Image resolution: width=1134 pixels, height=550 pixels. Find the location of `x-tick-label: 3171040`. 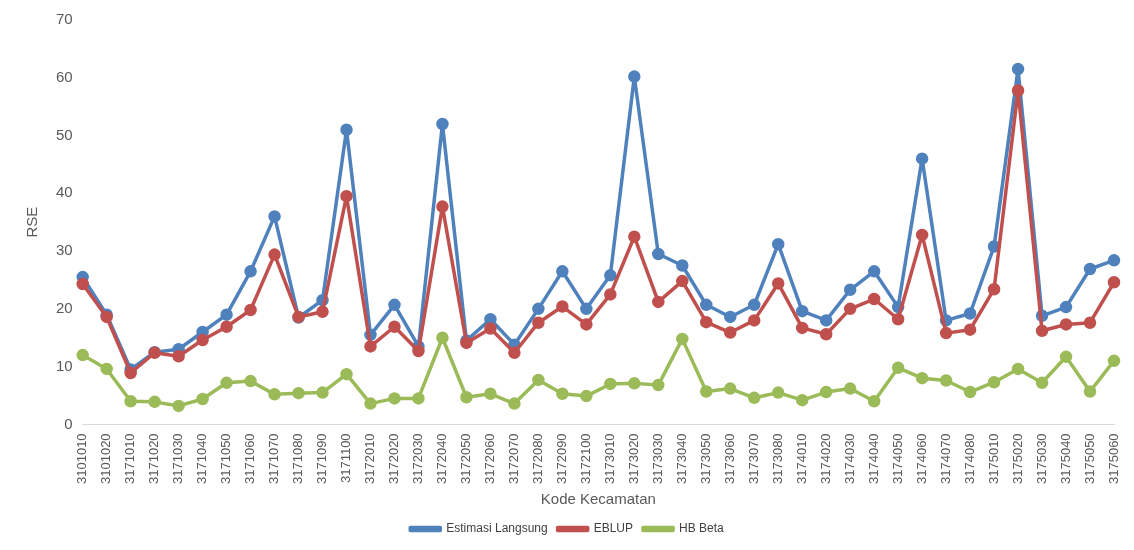

x-tick-label: 3171040 is located at coordinates (202, 459).